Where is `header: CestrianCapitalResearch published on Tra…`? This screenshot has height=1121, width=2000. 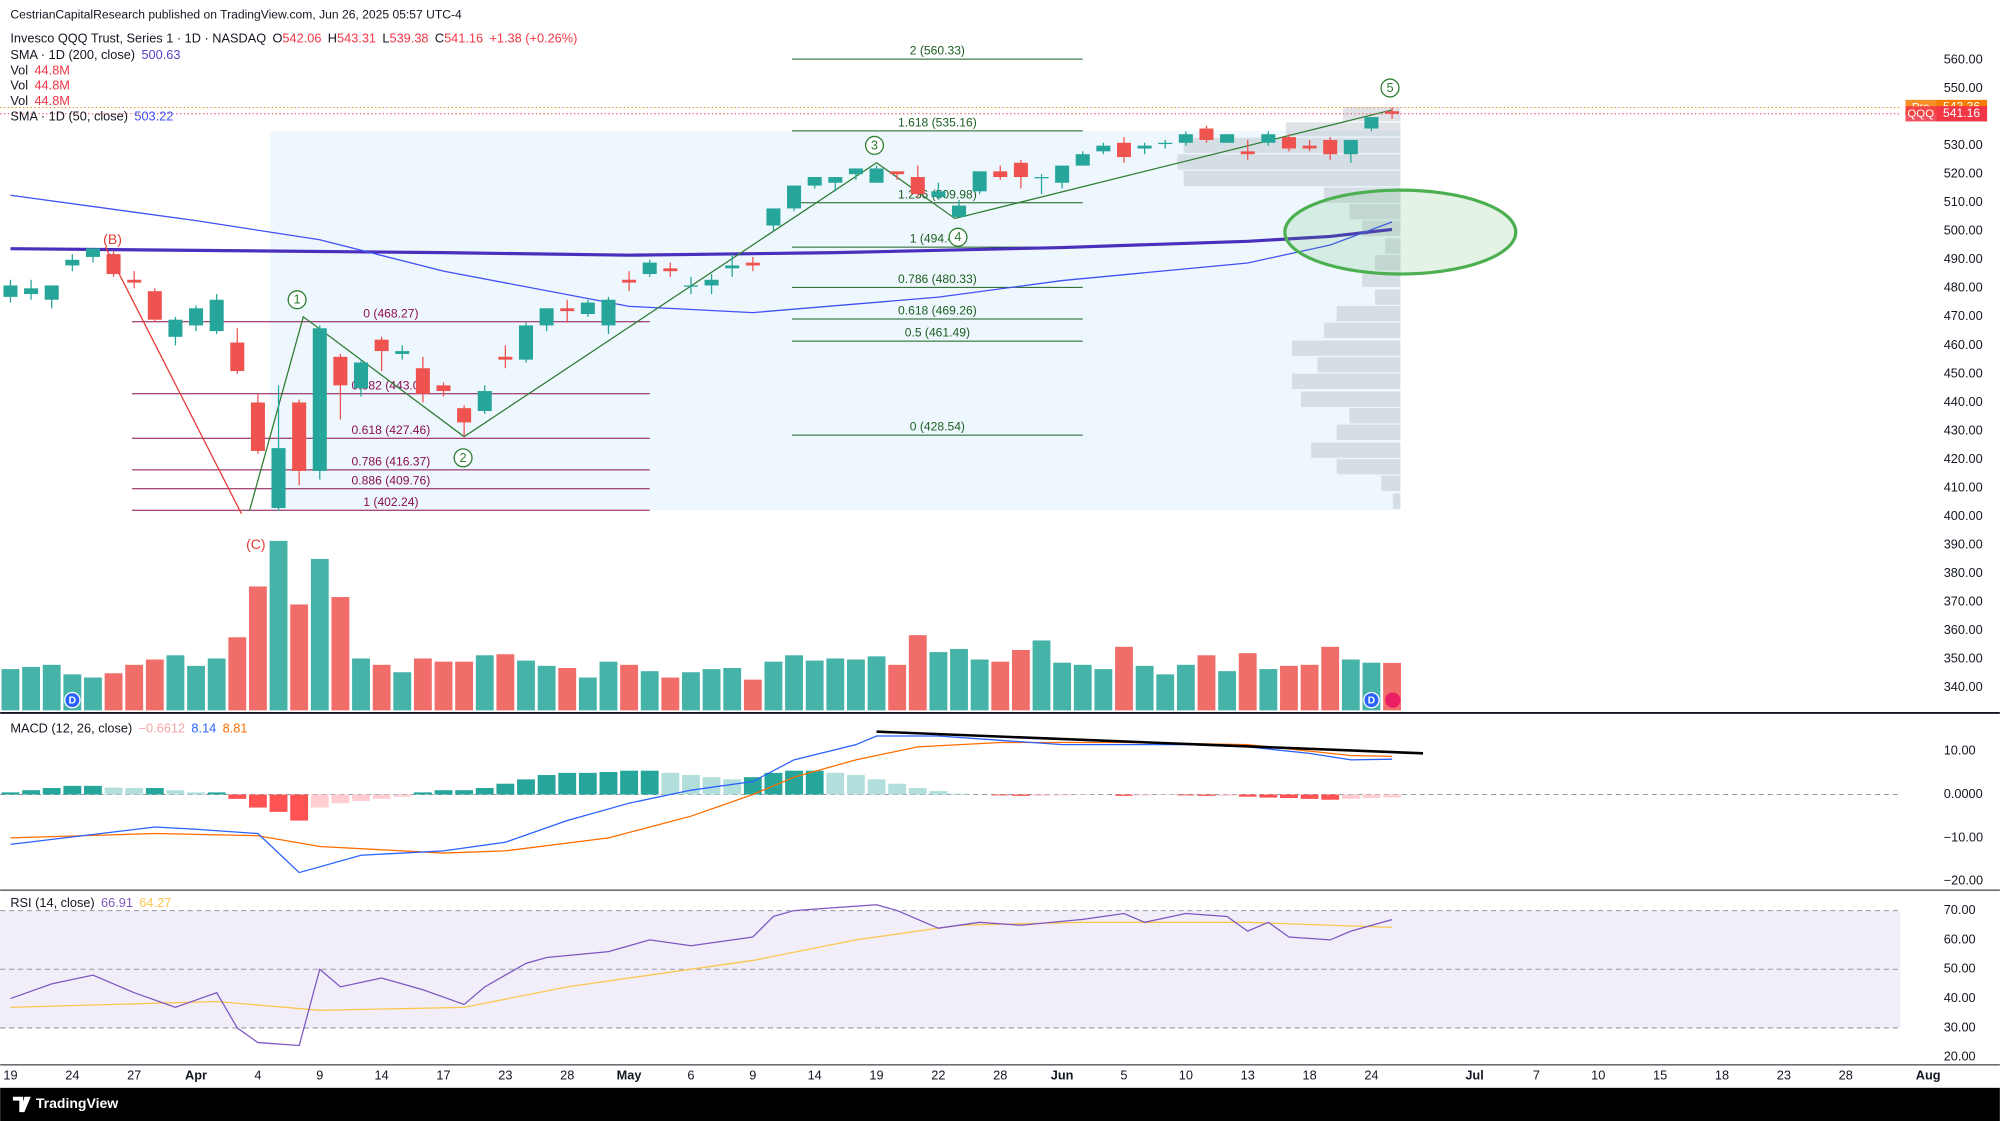
header: CestrianCapitalResearch published on Tra… is located at coordinates (236, 15).